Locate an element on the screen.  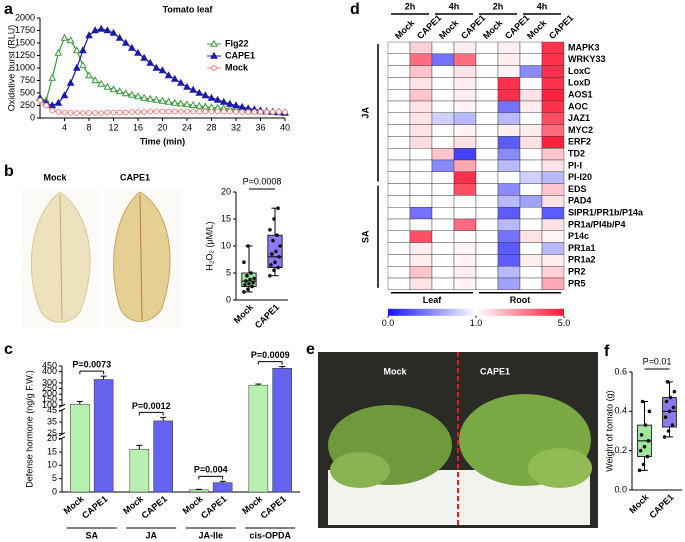
panel-letter: f is located at coordinates (607, 351).